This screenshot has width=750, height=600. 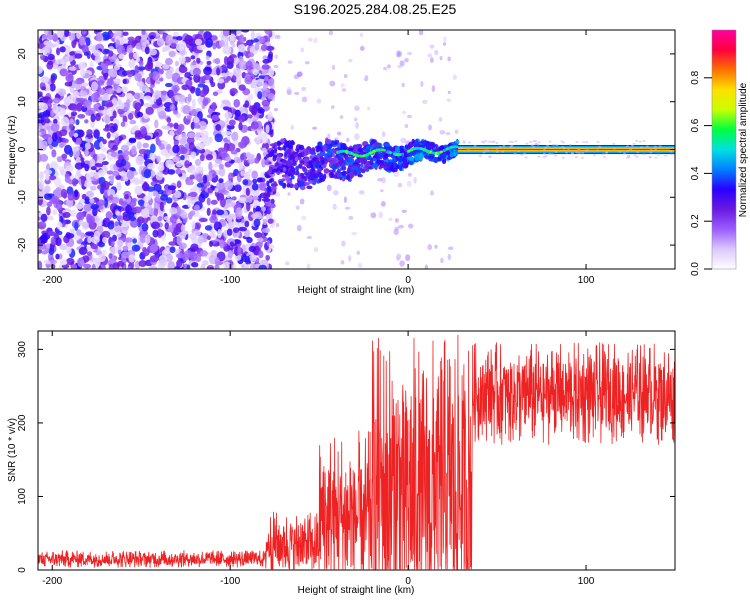 I want to click on y-tick-label: 300, so click(x=22, y=349).